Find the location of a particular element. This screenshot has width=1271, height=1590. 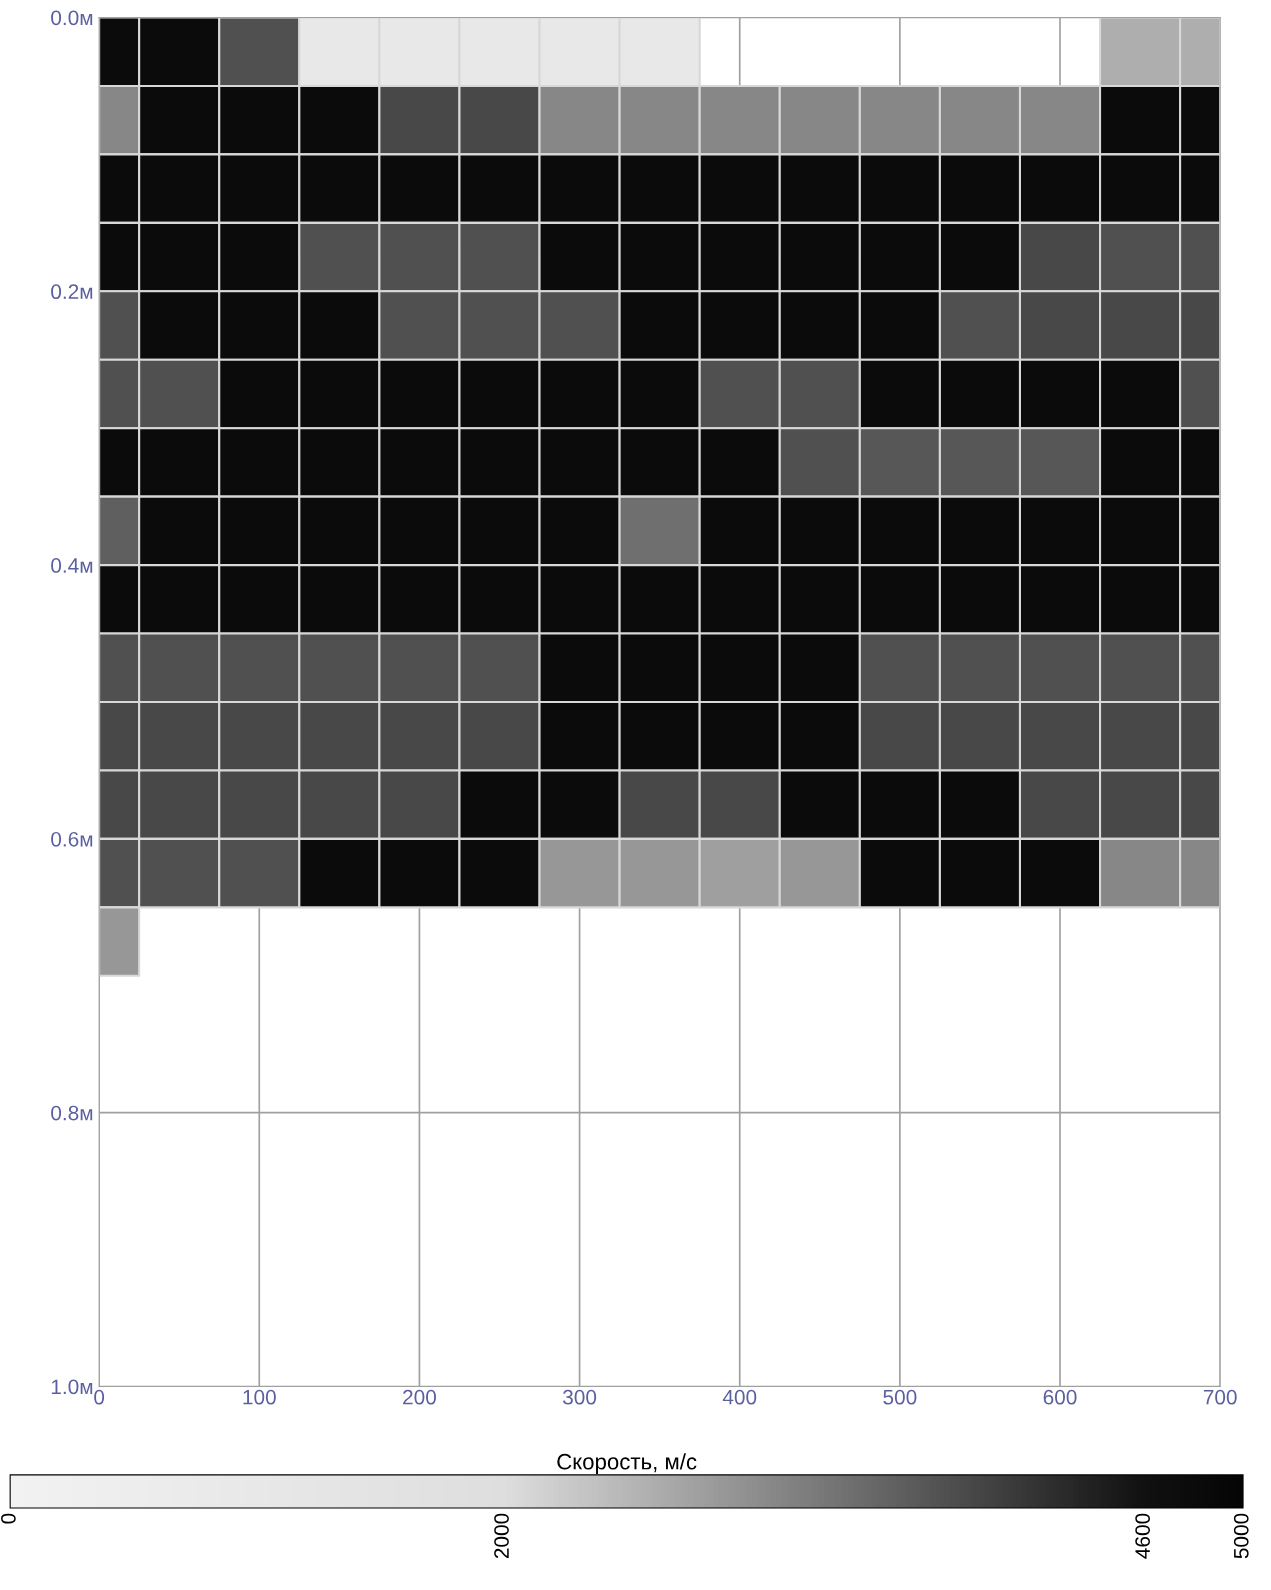

color-bar-label: 5000 is located at coordinates (1241, 1536).